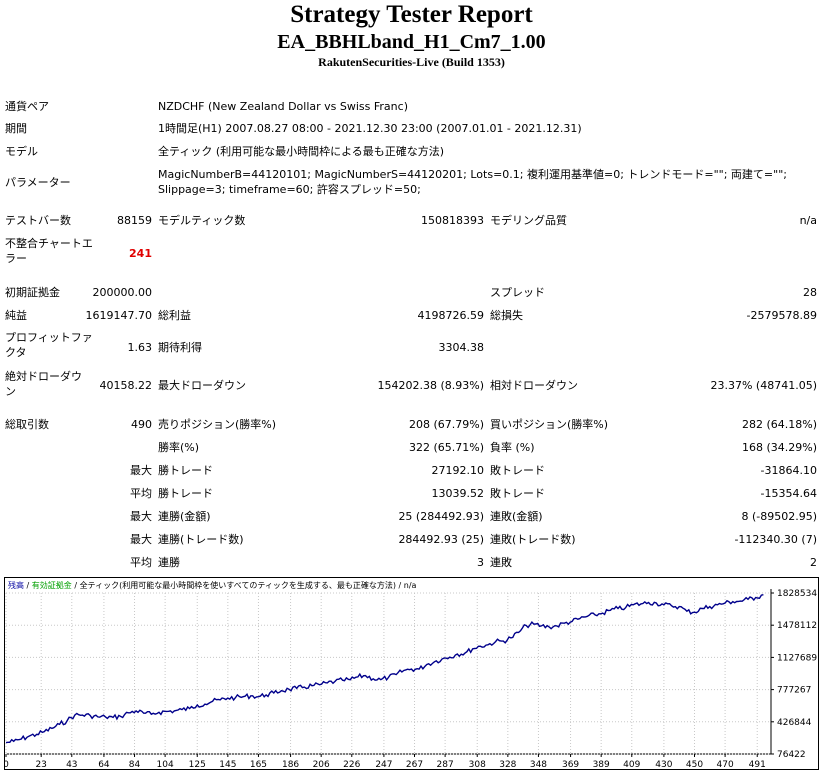  What do you see at coordinates (441, 516) in the screenshot?
I see `consecutive-wins-money-value: 25 (284492.93)` at bounding box center [441, 516].